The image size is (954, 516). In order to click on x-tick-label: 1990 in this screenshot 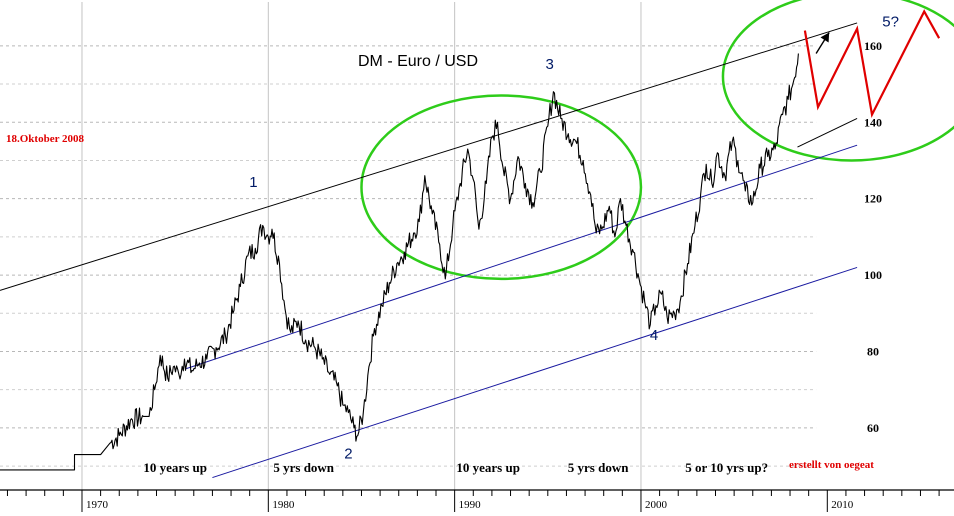, I will do `click(470, 505)`.